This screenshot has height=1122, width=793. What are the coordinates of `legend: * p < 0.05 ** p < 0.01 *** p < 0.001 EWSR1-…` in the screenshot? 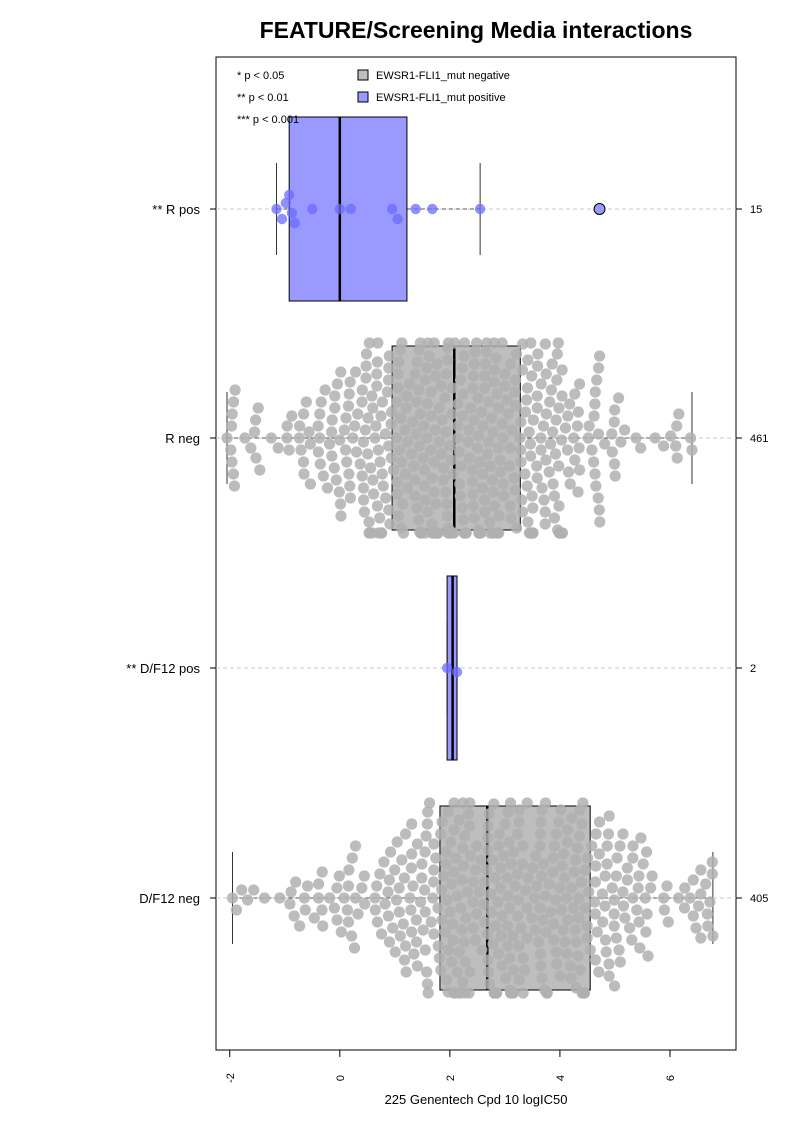 It's located at (373, 97).